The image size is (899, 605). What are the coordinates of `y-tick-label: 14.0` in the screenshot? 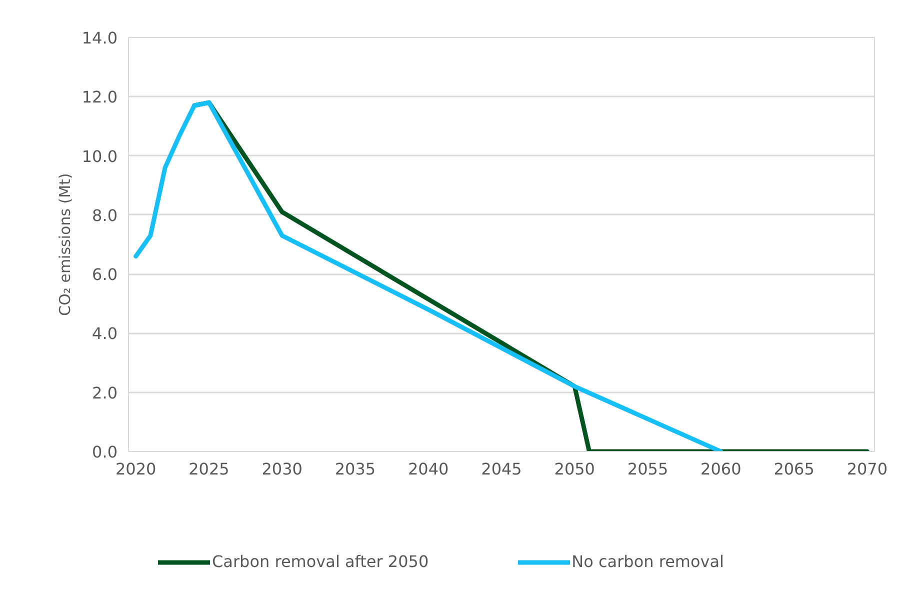 It's located at (100, 38).